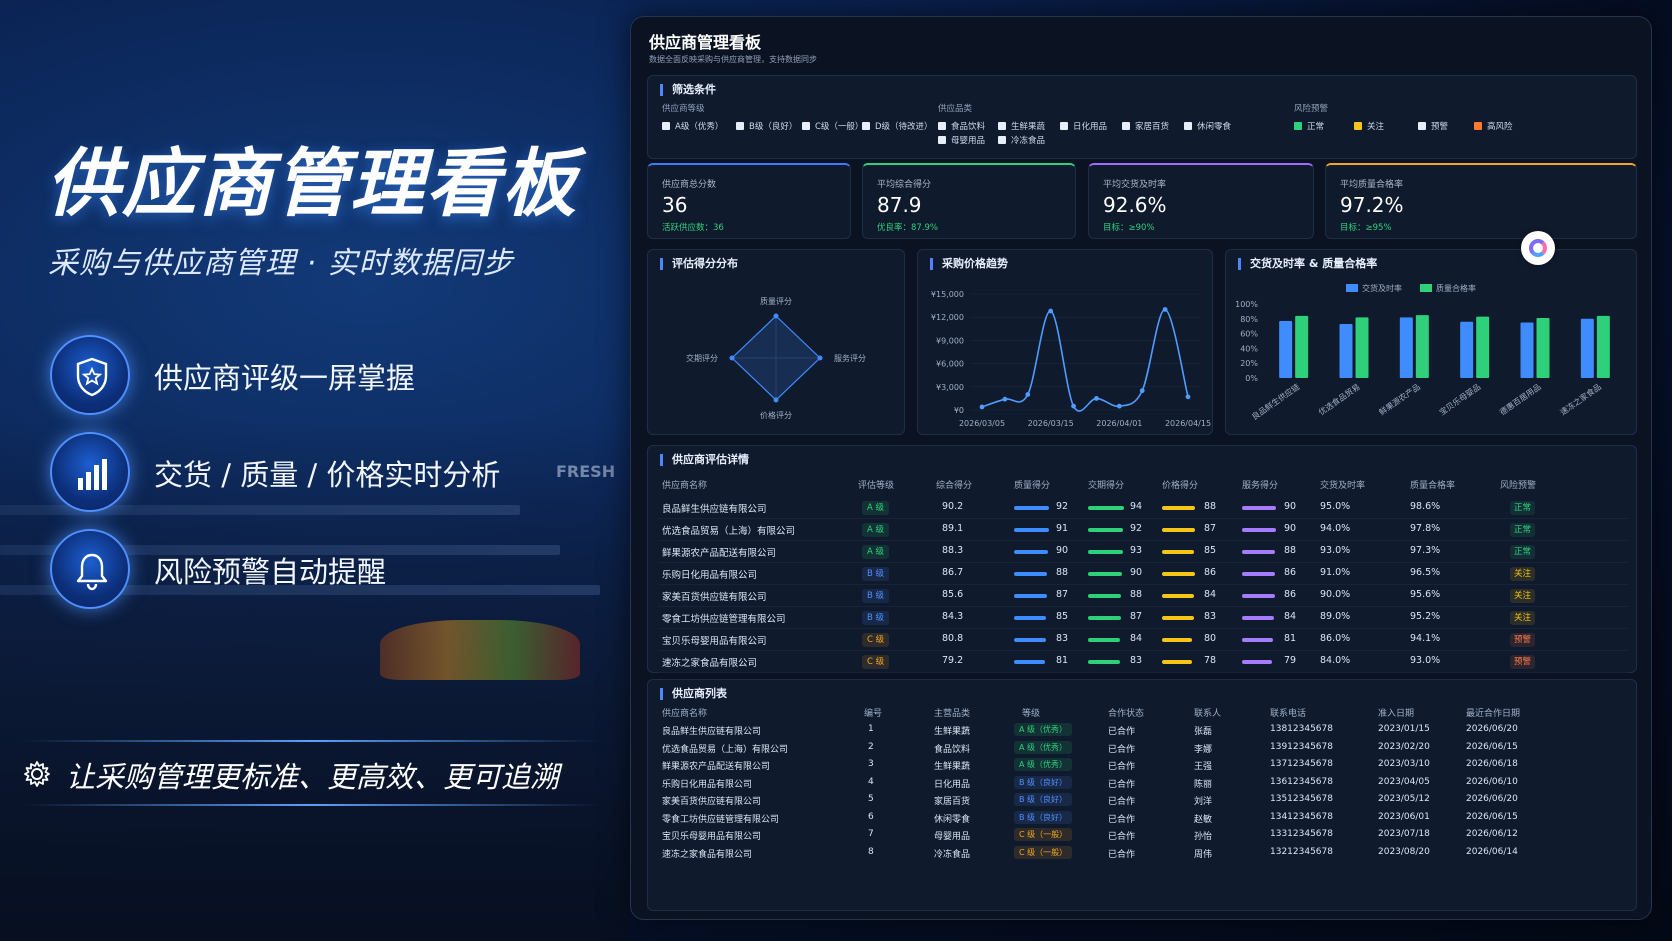  Describe the element at coordinates (586, 471) in the screenshot. I see `store-sign: FRESH` at that location.